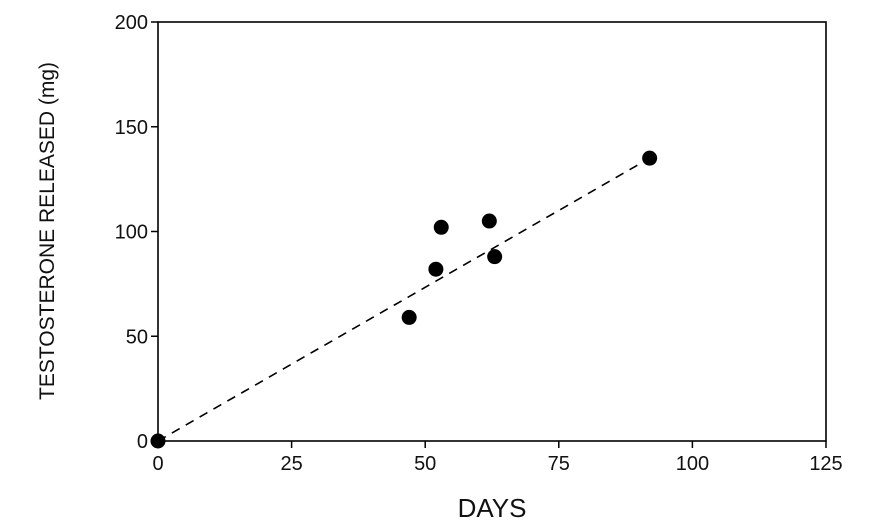  Describe the element at coordinates (137, 337) in the screenshot. I see `y-tick-label: 50` at that location.